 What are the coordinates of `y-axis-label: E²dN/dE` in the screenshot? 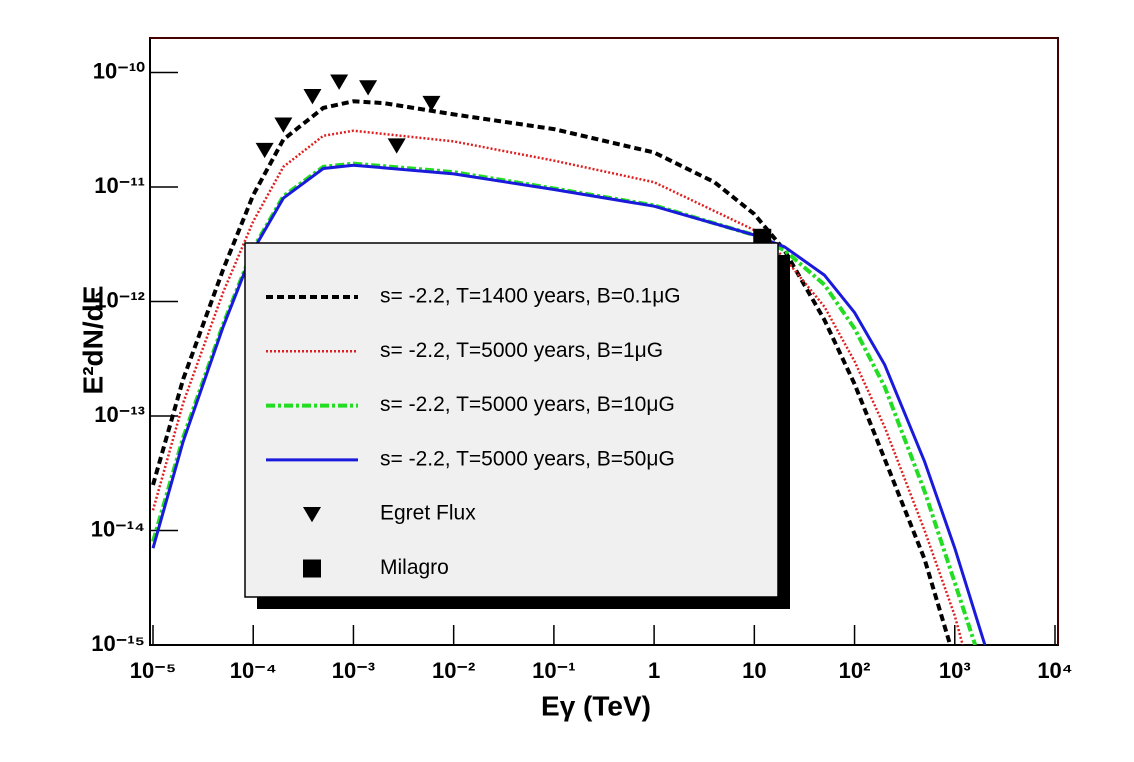 It's located at (92, 340).